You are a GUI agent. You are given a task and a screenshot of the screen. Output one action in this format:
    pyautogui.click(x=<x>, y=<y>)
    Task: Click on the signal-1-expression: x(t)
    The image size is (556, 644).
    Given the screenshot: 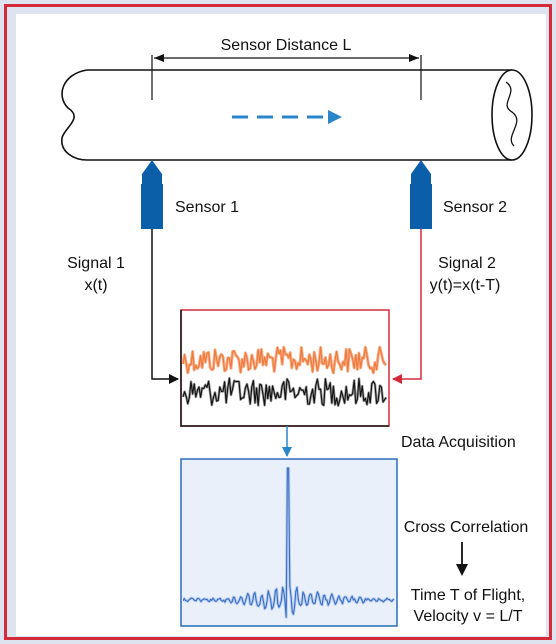 What is the action you would take?
    pyautogui.click(x=95, y=285)
    